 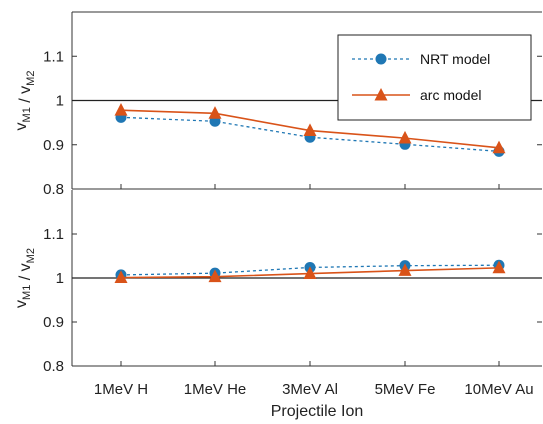 What do you see at coordinates (450, 95) in the screenshot?
I see `legend-label-arc: arc model` at bounding box center [450, 95].